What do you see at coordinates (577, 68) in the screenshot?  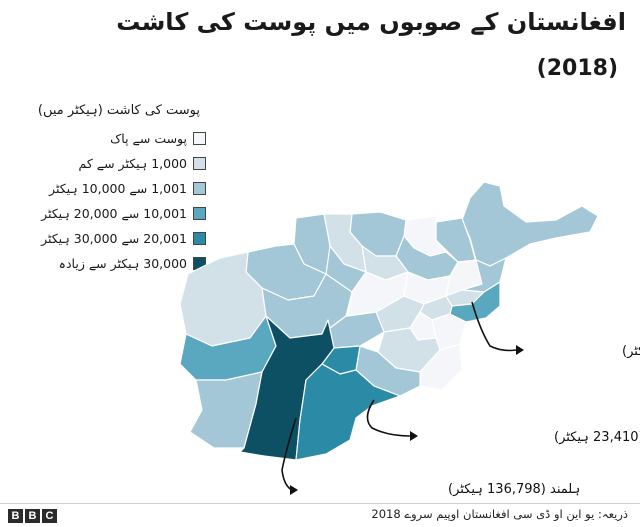 I see `map-year: (2018)` at bounding box center [577, 68].